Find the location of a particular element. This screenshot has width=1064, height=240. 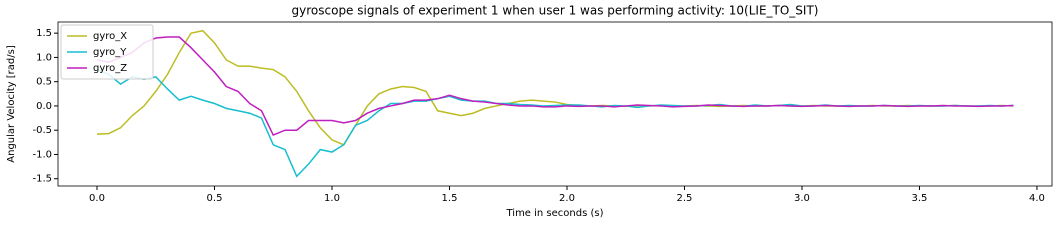

x-tick-label: 0.0 is located at coordinates (97, 198).